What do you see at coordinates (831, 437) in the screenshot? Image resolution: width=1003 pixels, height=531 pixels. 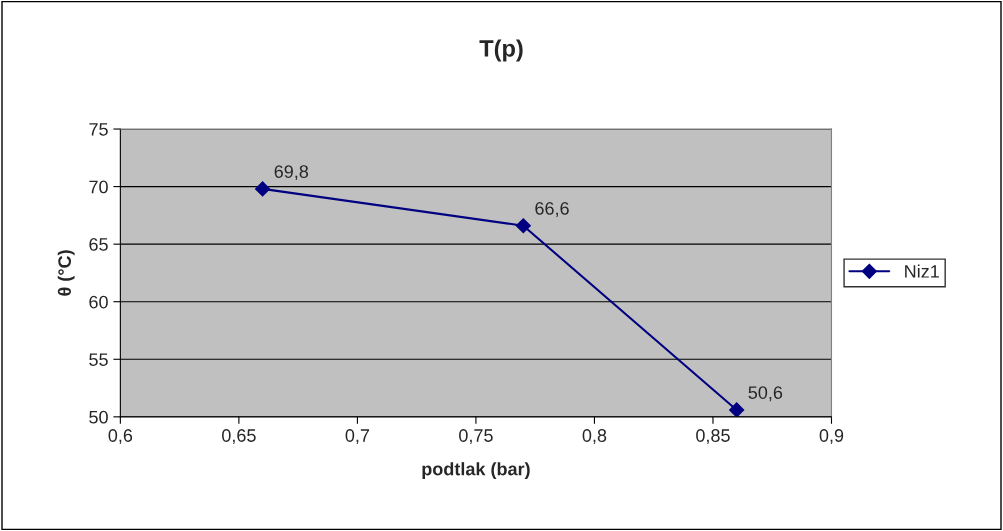 I see `x-tick-label: 0,9` at bounding box center [831, 437].